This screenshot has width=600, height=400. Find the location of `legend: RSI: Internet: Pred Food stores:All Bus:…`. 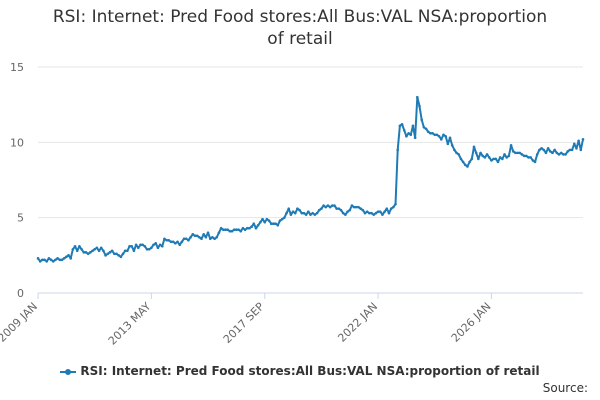

legend: RSI: Internet: Pred Food stores:All Bus:… is located at coordinates (300, 371).